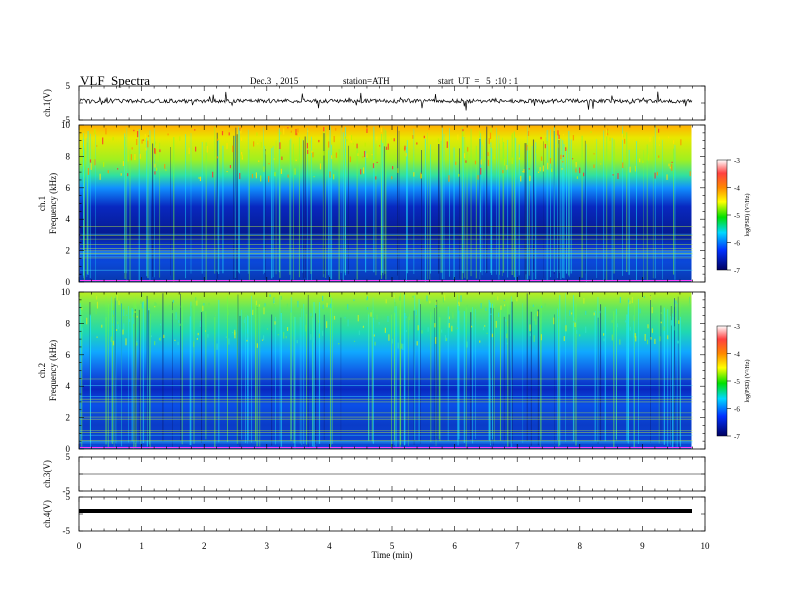 This screenshot has height=612, width=792. What do you see at coordinates (68, 355) in the screenshot?
I see `y-tick-label: 6` at bounding box center [68, 355].